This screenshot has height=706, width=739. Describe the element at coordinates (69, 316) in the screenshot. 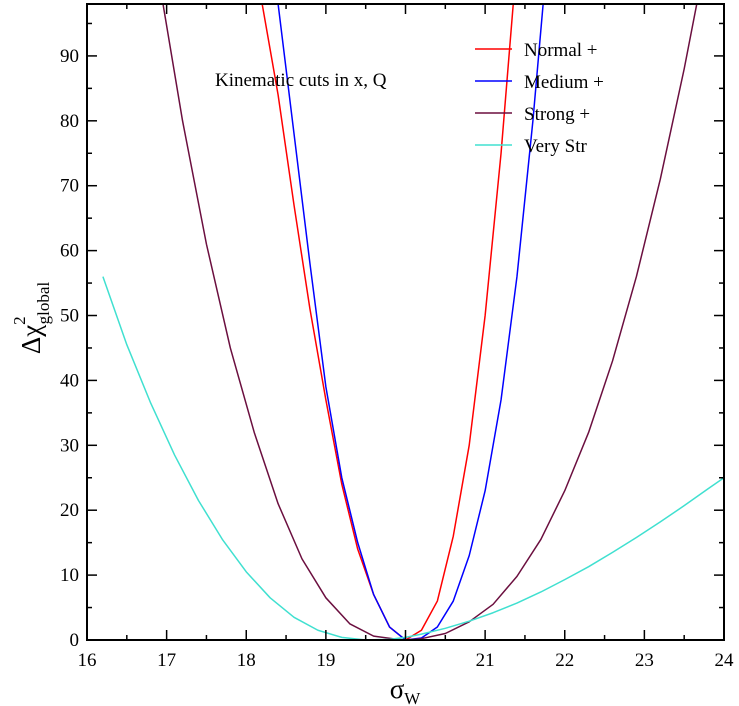

I see `y-tick-label: 50` at that location.